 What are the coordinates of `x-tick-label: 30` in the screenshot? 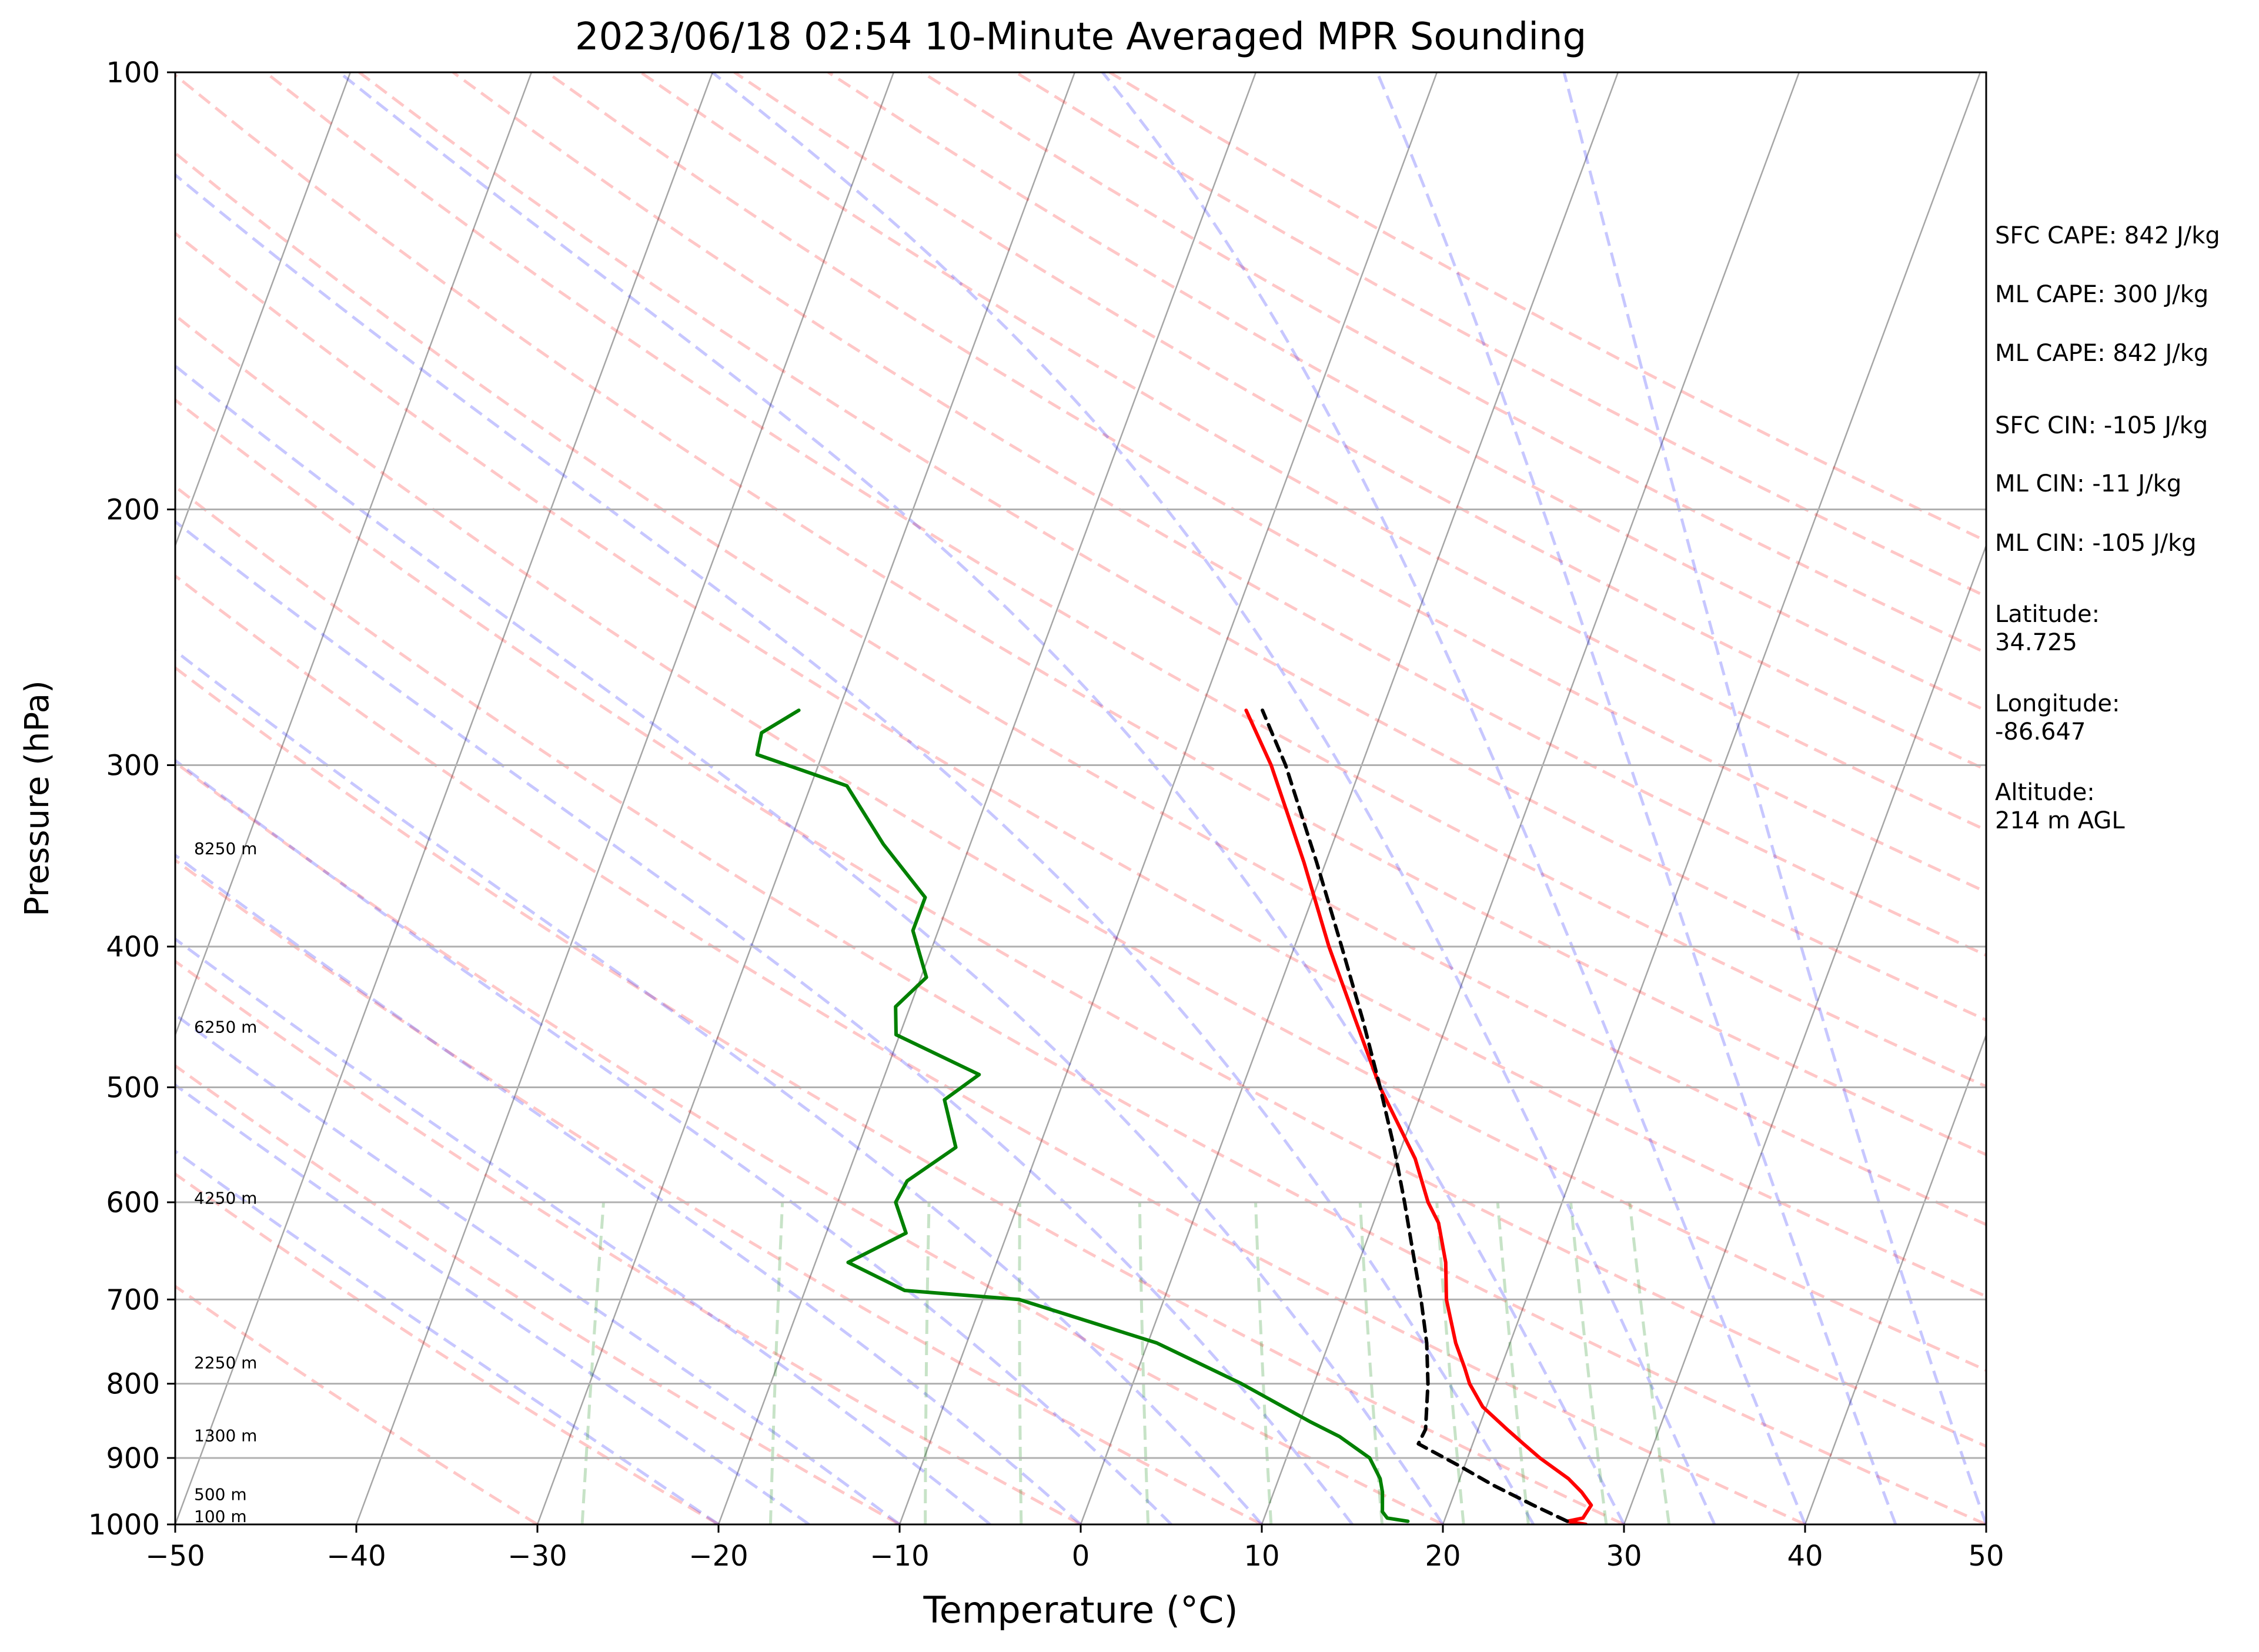 It's located at (1624, 1556).